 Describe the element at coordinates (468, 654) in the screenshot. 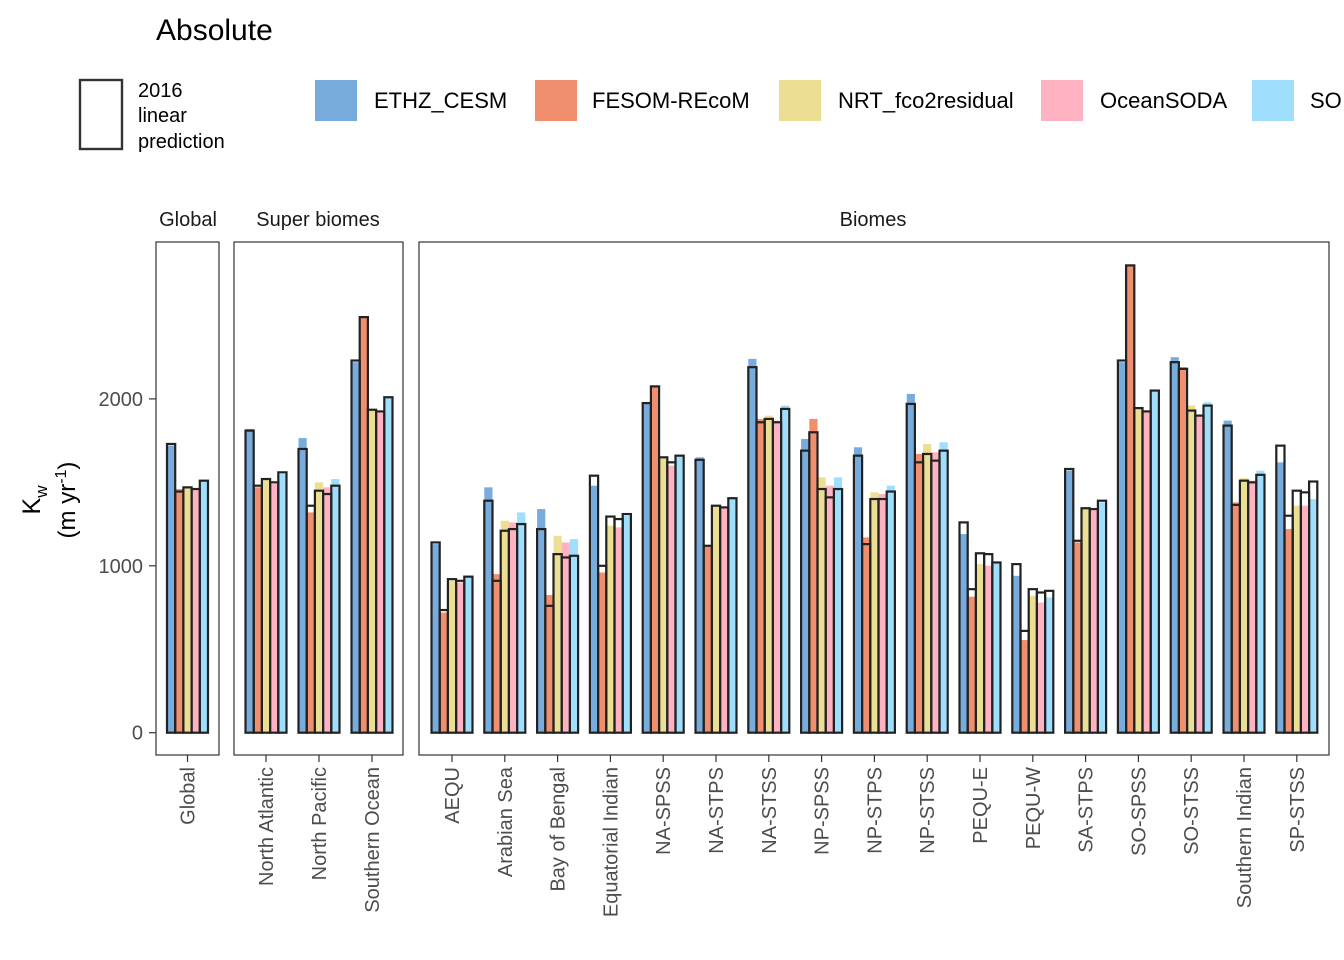

I see `prediction-outline-aequ-so` at that location.